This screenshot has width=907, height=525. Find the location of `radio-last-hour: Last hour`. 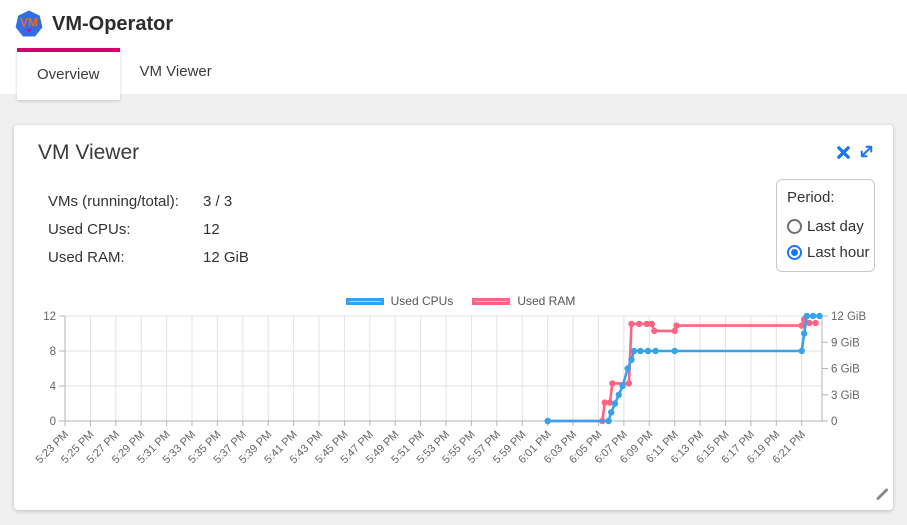

radio-last-hour: Last hour is located at coordinates (830, 252).